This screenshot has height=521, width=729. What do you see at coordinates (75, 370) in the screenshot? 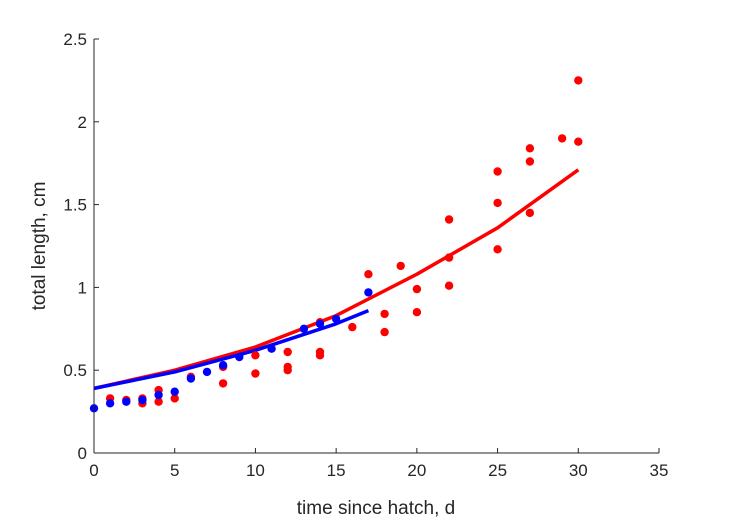
I see `y-tick-label: 0.5` at bounding box center [75, 370].